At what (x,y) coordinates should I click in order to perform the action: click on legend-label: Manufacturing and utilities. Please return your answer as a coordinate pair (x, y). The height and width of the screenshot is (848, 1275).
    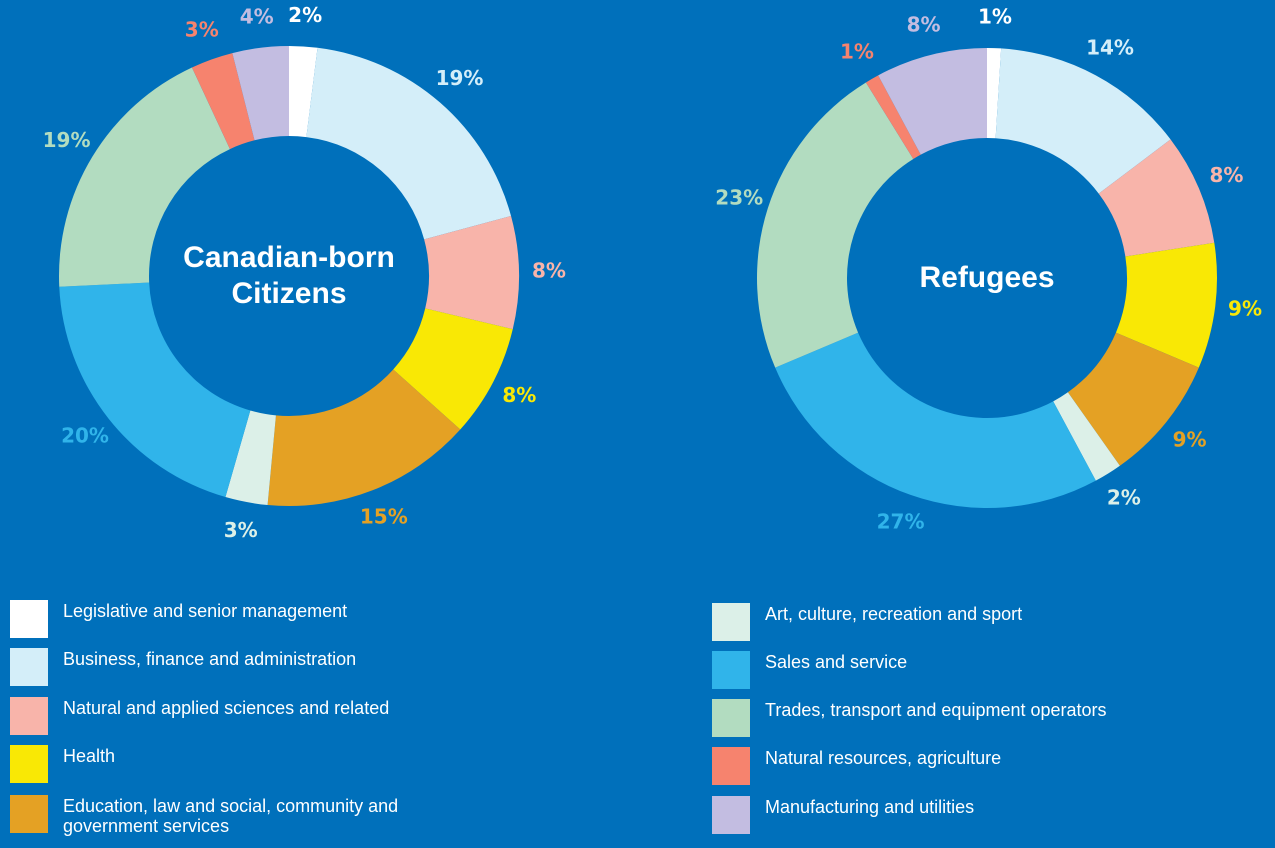
    Looking at the image, I should click on (870, 807).